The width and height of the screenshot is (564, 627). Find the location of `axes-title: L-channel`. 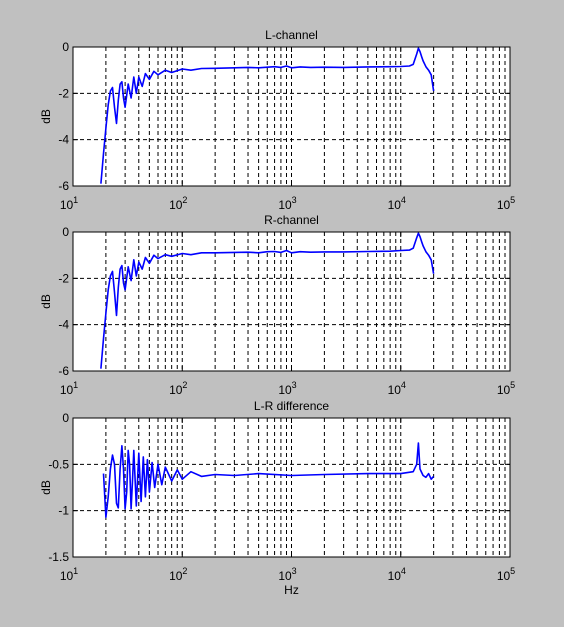

axes-title: L-channel is located at coordinates (291, 35).